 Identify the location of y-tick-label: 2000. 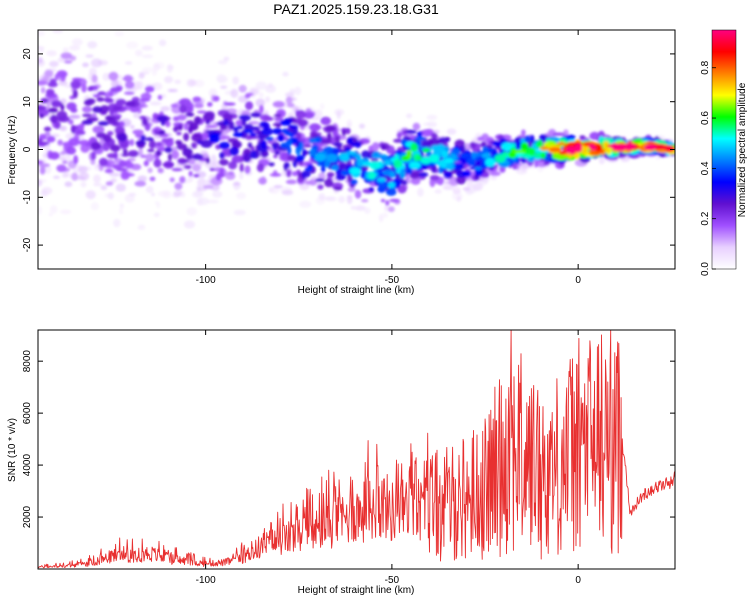
(27, 516).